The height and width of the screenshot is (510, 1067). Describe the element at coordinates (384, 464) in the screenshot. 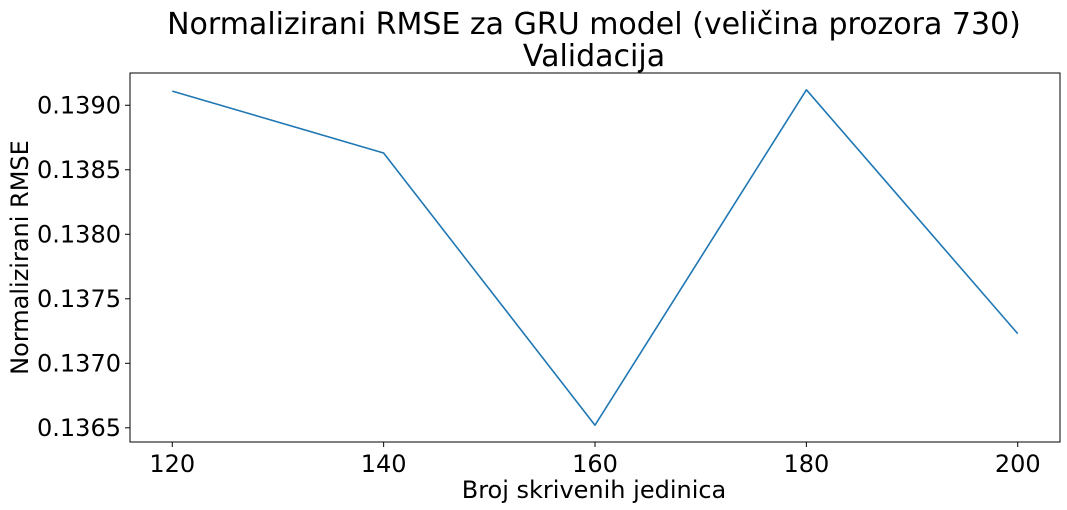

I see `x-tick-label: 140` at that location.